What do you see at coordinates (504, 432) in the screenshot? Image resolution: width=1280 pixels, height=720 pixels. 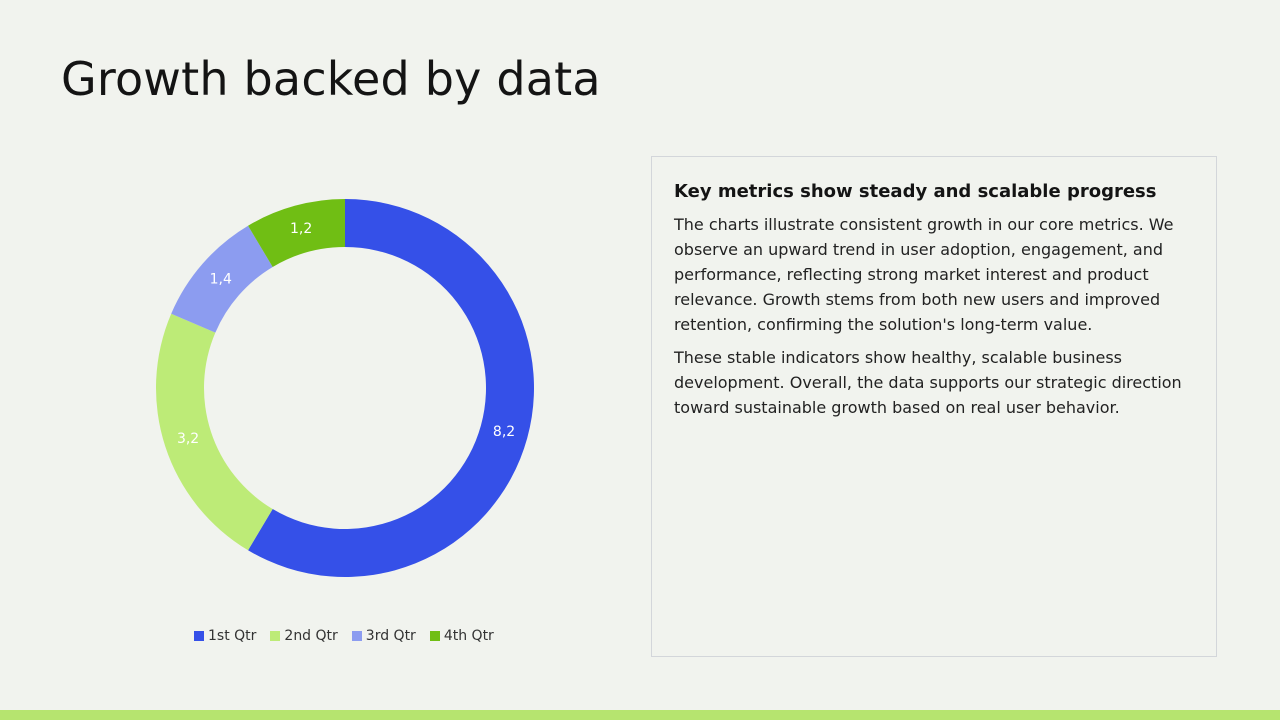 I see `data-label-1st-qtr: 8,2` at bounding box center [504, 432].